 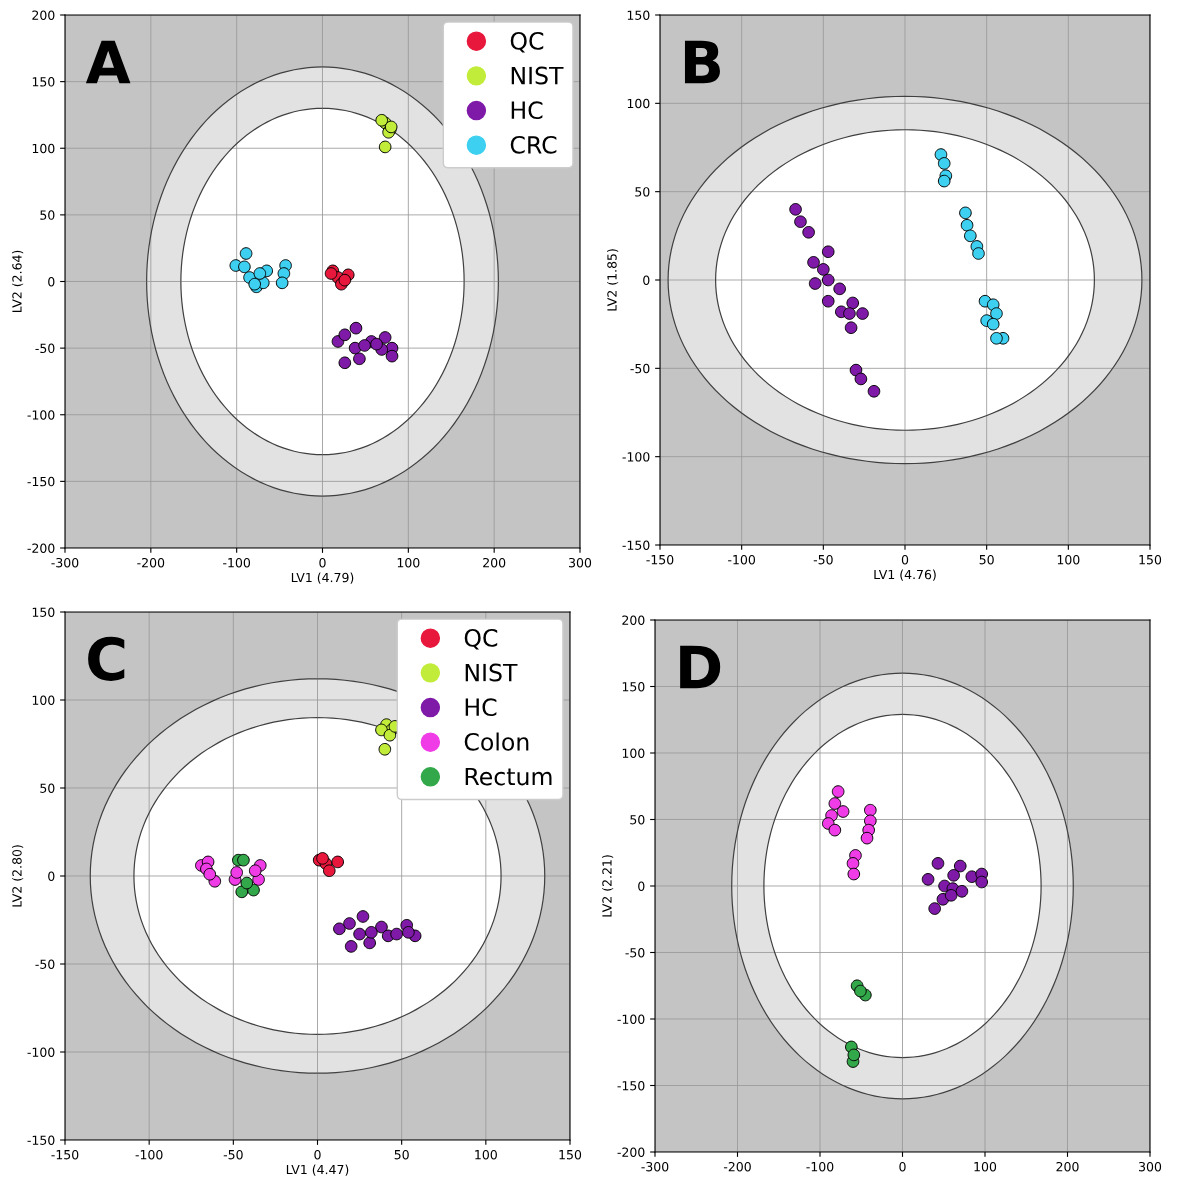 I want to click on chart-title: C, so click(x=106, y=658).